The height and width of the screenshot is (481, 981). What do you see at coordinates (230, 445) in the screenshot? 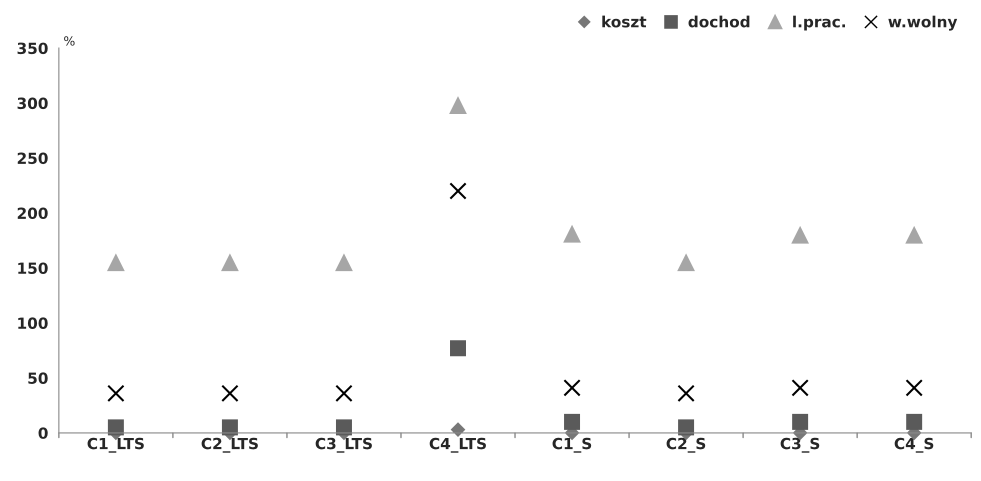
I see `x-tick-label: C2_LTS` at bounding box center [230, 445].